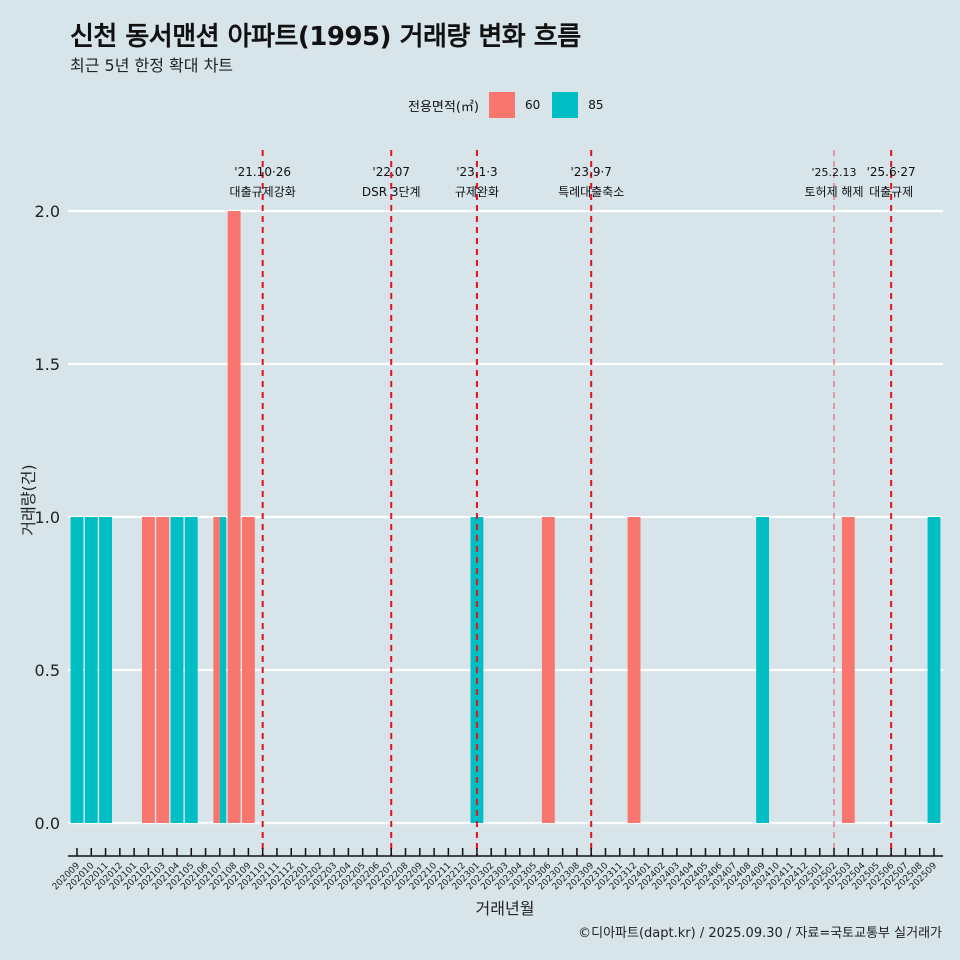  I want to click on event-date-202110: '21.10·26, so click(262, 172).